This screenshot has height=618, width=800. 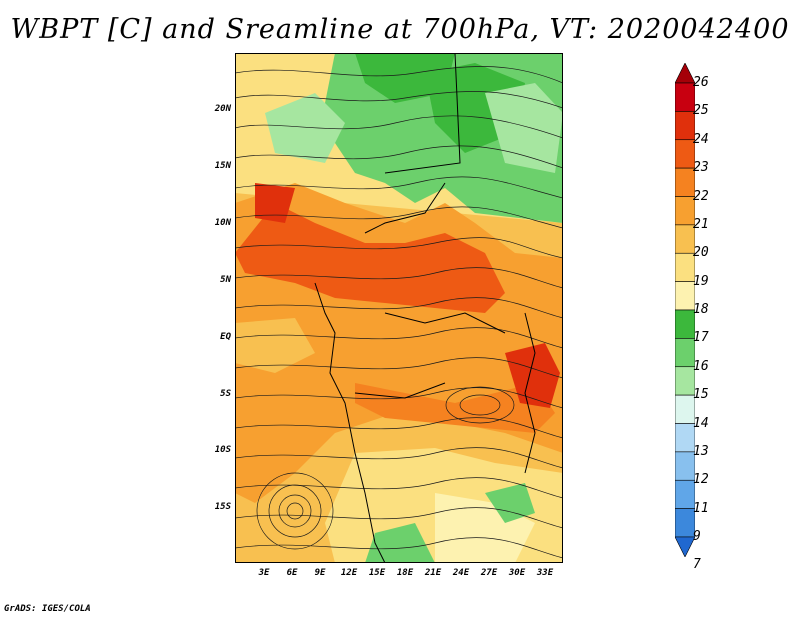 I want to click on lon-label: 6E, so click(x=292, y=573).